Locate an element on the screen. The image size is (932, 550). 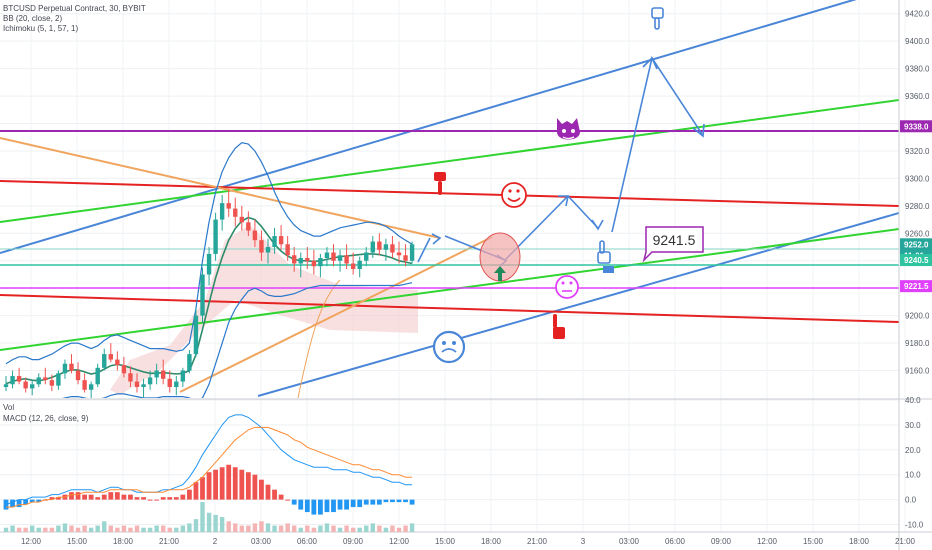
signal-line is located at coordinates (209, 467).